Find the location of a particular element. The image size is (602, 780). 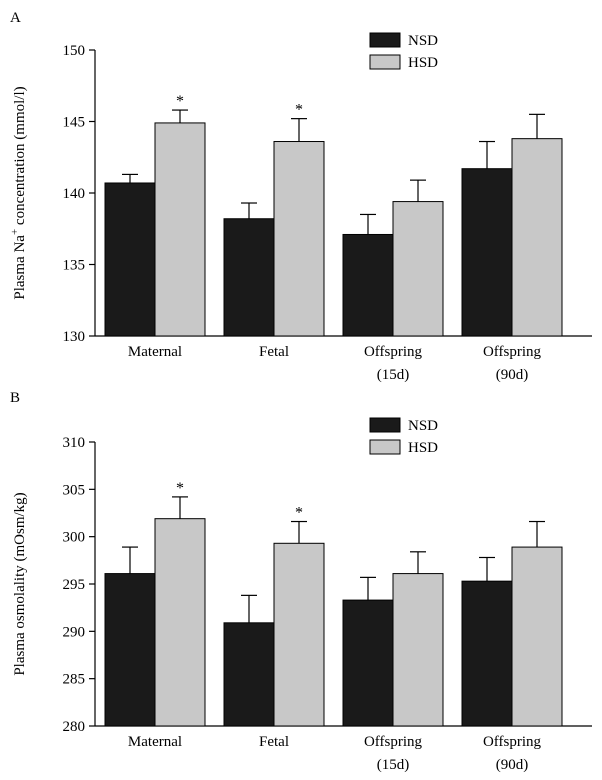

y-tick-label: 130 is located at coordinates (74, 337).